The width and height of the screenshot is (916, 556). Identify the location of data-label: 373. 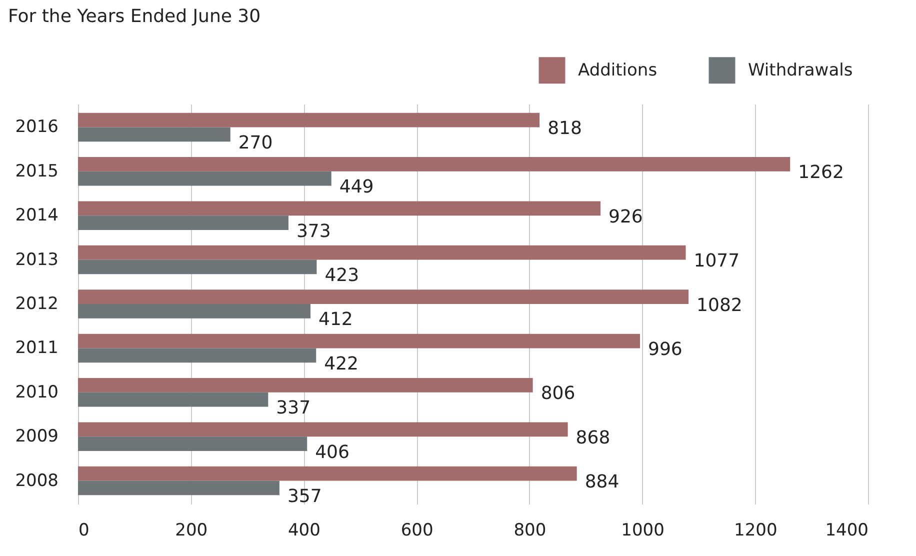
(313, 231).